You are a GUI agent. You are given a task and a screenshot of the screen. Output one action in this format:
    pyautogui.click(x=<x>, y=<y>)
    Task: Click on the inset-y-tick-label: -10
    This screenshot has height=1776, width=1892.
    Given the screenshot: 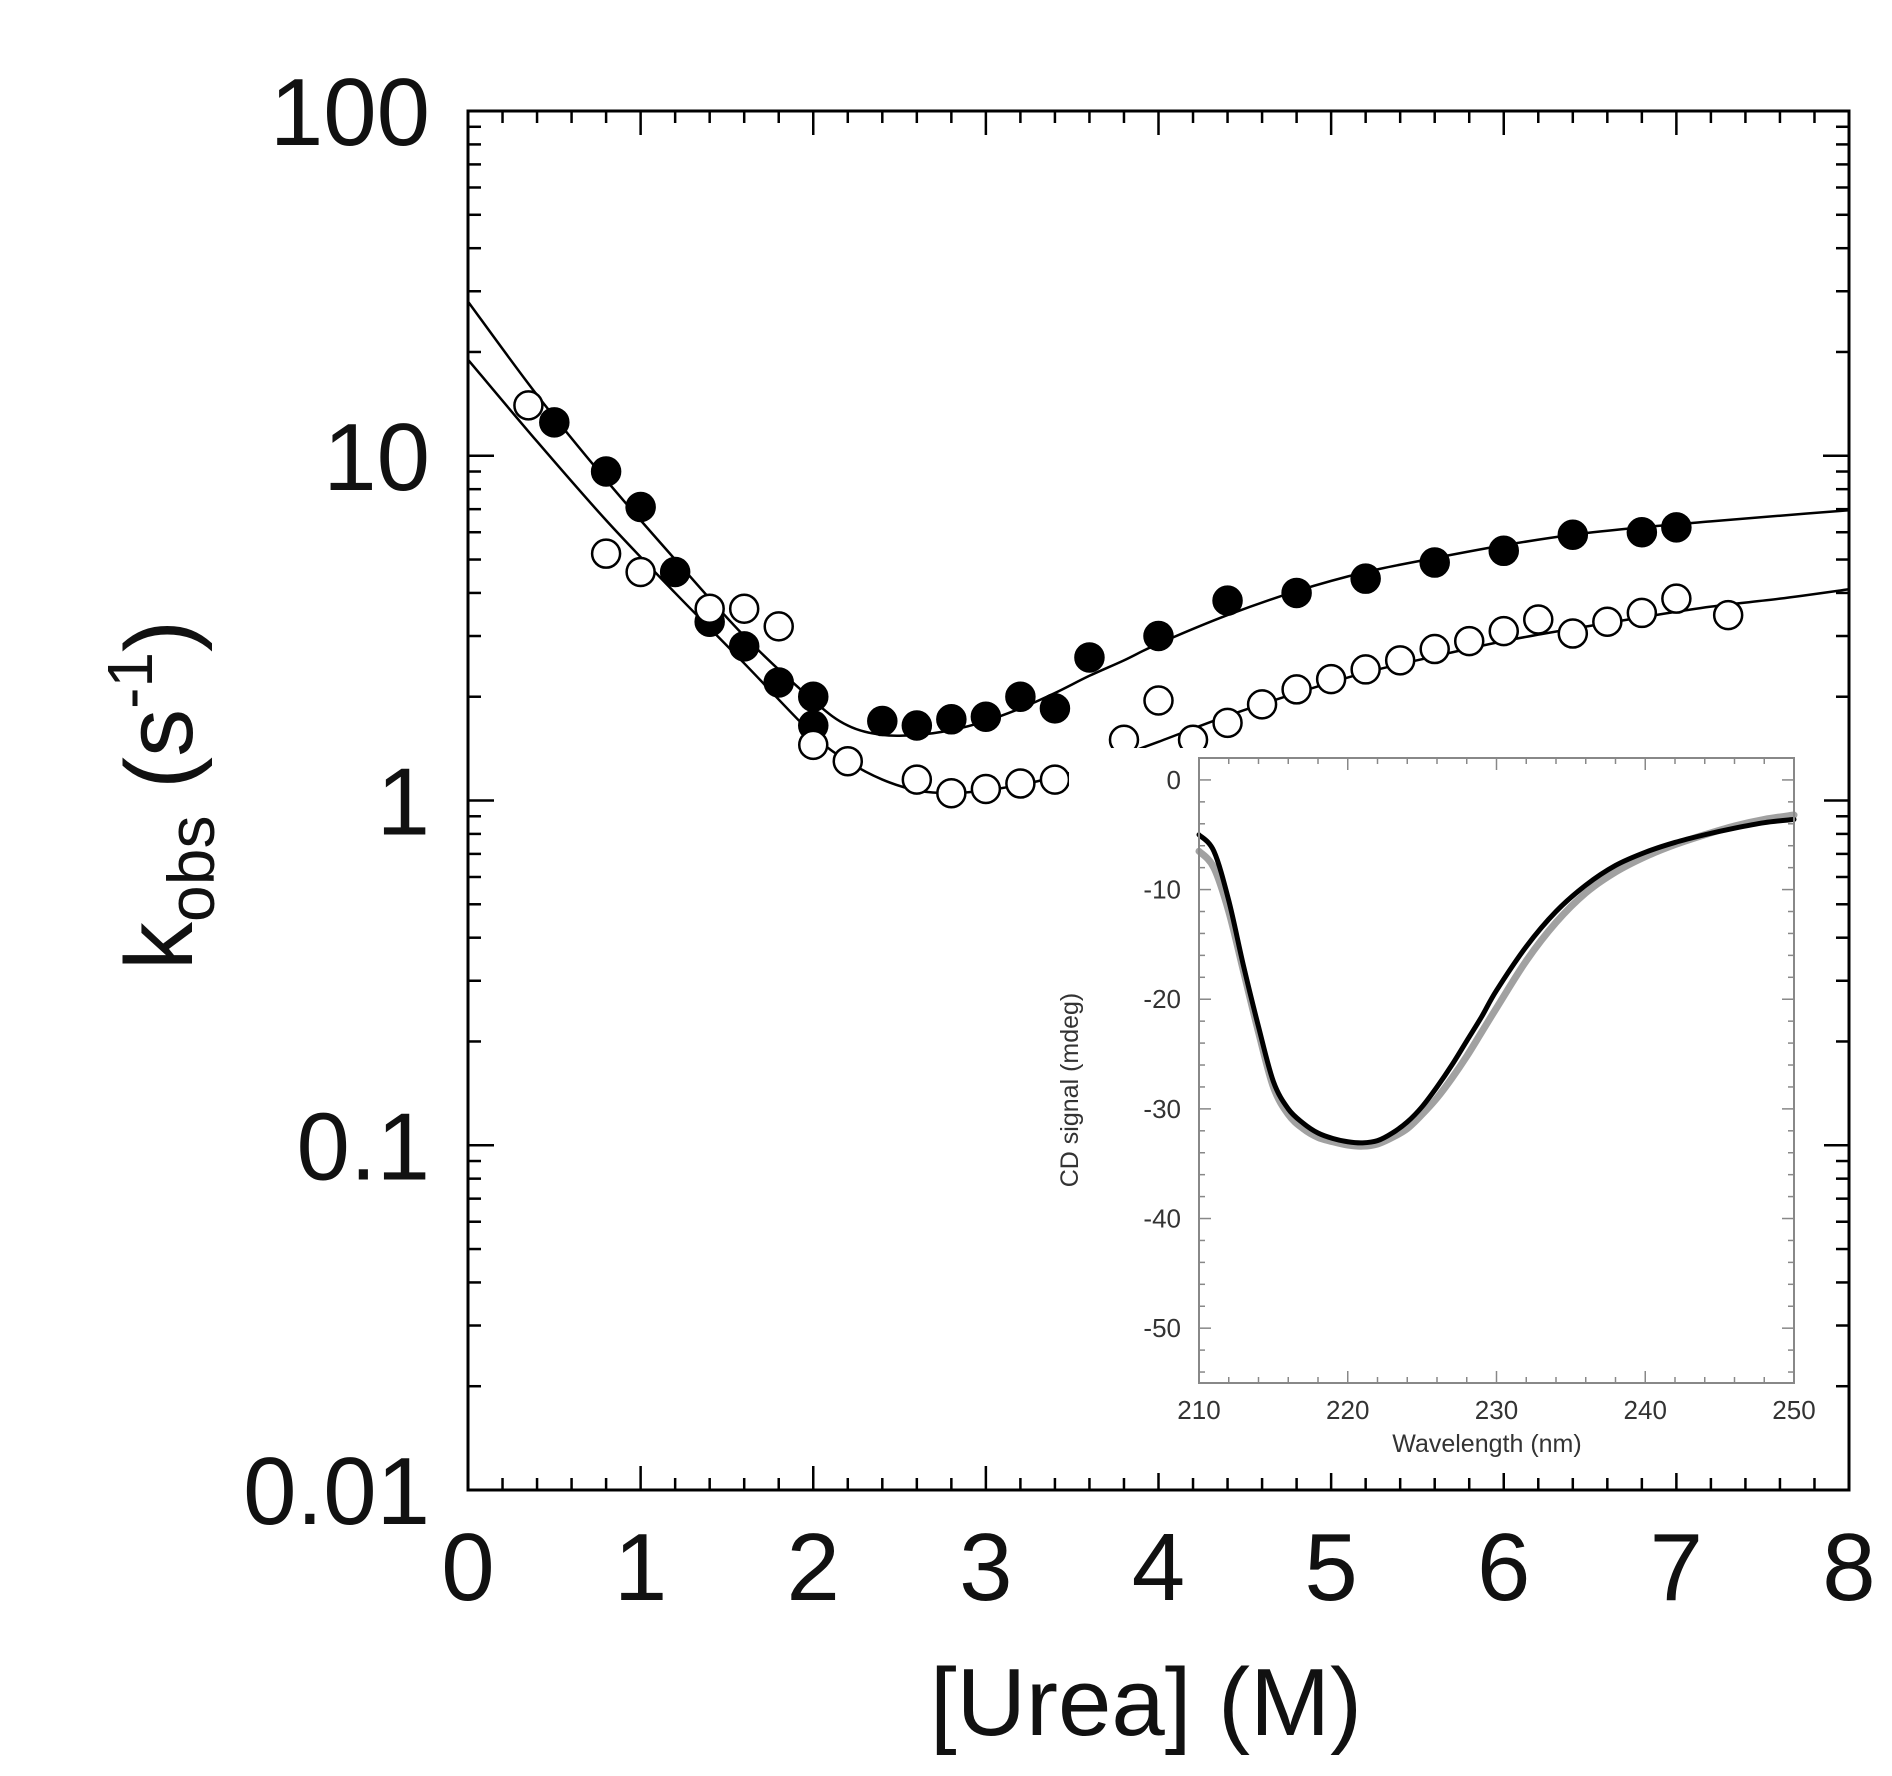 What is the action you would take?
    pyautogui.click(x=1162, y=890)
    